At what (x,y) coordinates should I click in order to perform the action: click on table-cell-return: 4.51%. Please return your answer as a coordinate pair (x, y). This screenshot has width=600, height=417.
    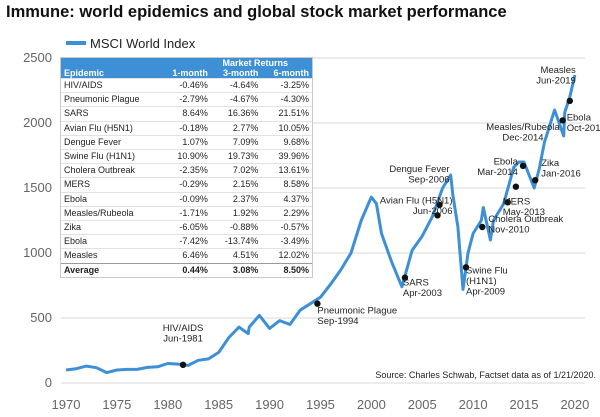
    Looking at the image, I should click on (236, 256).